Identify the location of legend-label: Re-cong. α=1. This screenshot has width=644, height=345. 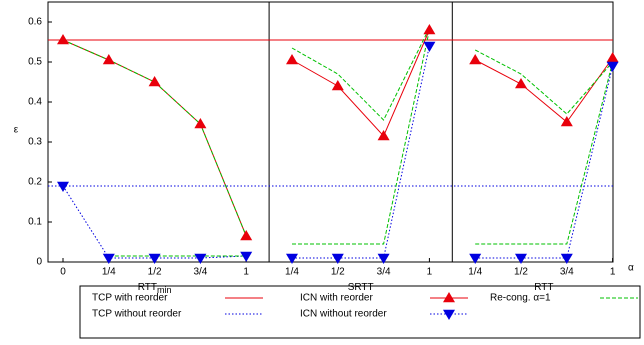
(520, 298).